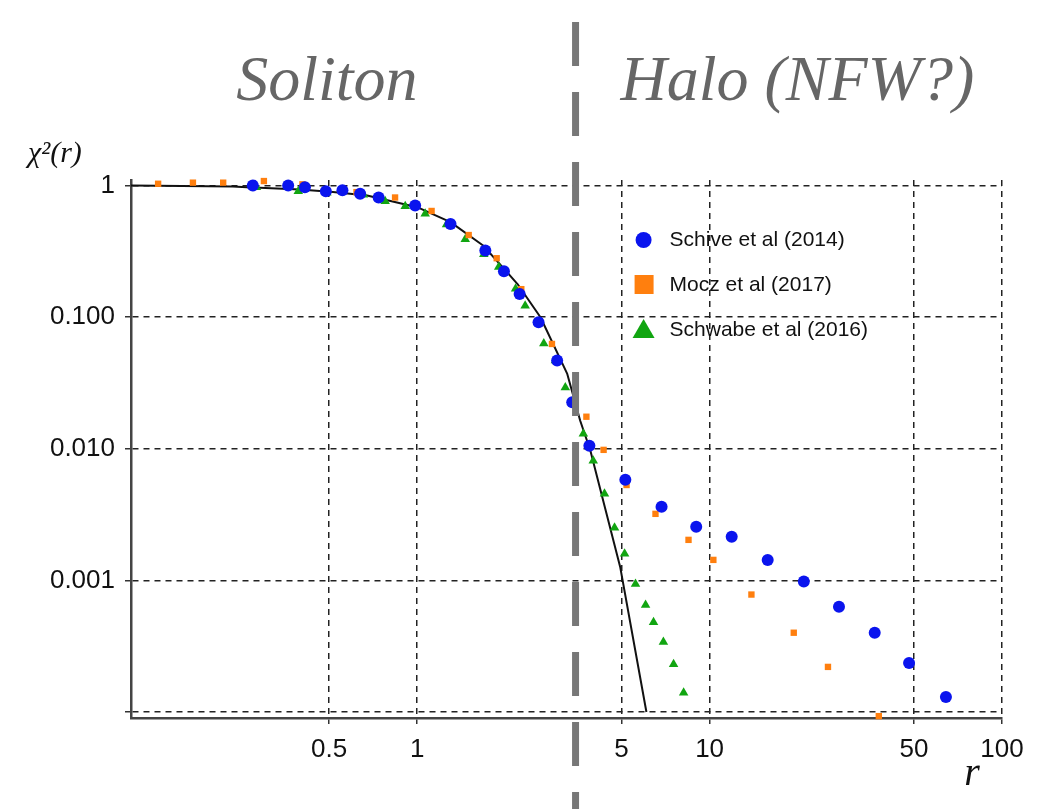  What do you see at coordinates (82, 578) in the screenshot?
I see `y-tick-label: 0.001` at bounding box center [82, 578].